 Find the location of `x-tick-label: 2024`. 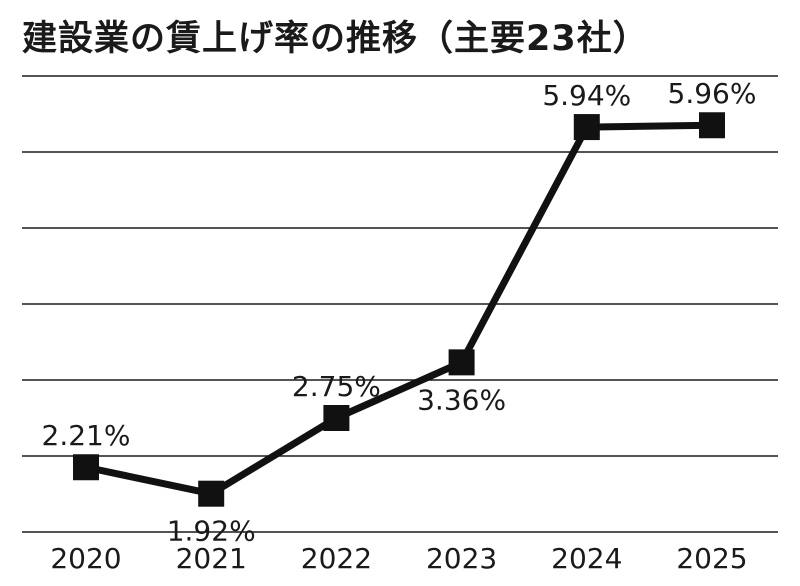

x-tick-label: 2024 is located at coordinates (586, 558).